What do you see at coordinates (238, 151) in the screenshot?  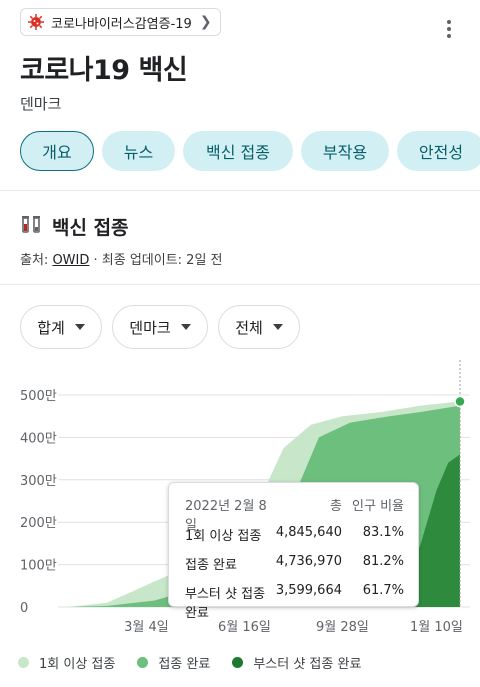 I see `tab-vaccination: 백신 접종` at bounding box center [238, 151].